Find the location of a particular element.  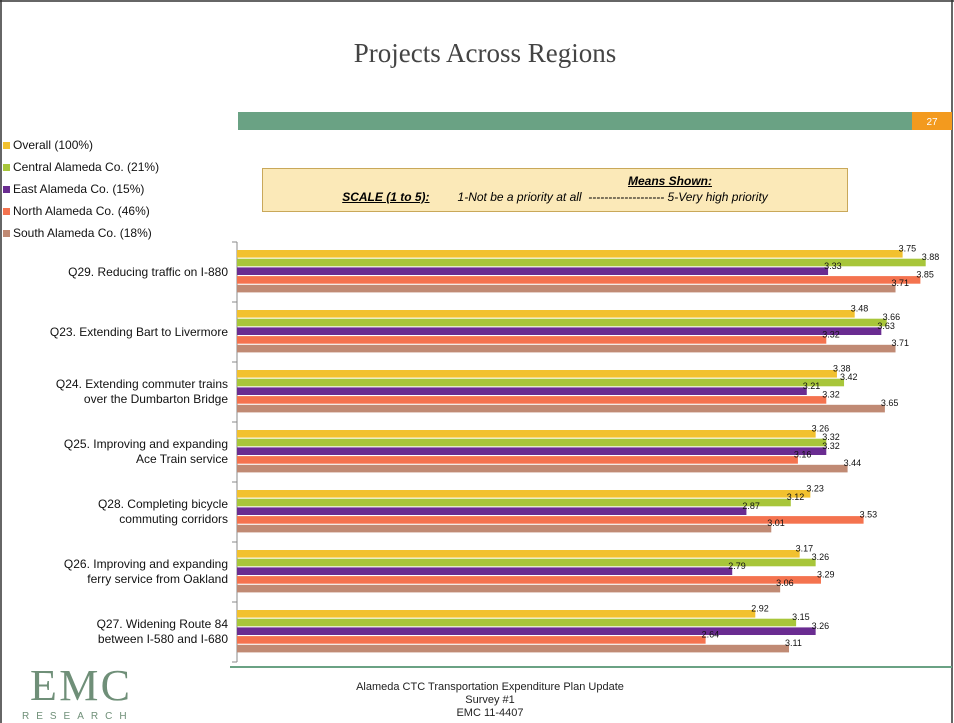

footer-line-text: EMC 11-4407 is located at coordinates (490, 713).